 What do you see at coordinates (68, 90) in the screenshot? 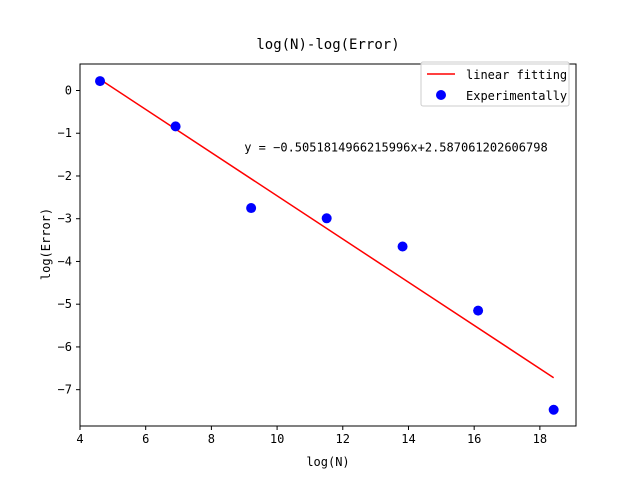
I see `y-tick-label: 0` at bounding box center [68, 90].